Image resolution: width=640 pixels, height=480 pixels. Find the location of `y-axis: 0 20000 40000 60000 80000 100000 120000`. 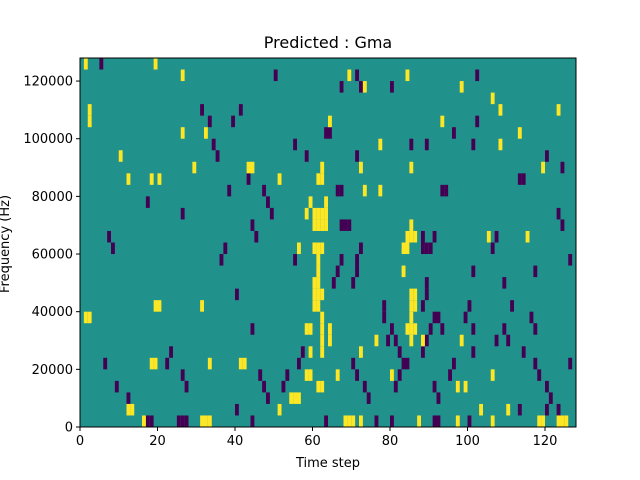

y-axis: 0 20000 40000 60000 80000 100000 120000 is located at coordinates (51, 255).